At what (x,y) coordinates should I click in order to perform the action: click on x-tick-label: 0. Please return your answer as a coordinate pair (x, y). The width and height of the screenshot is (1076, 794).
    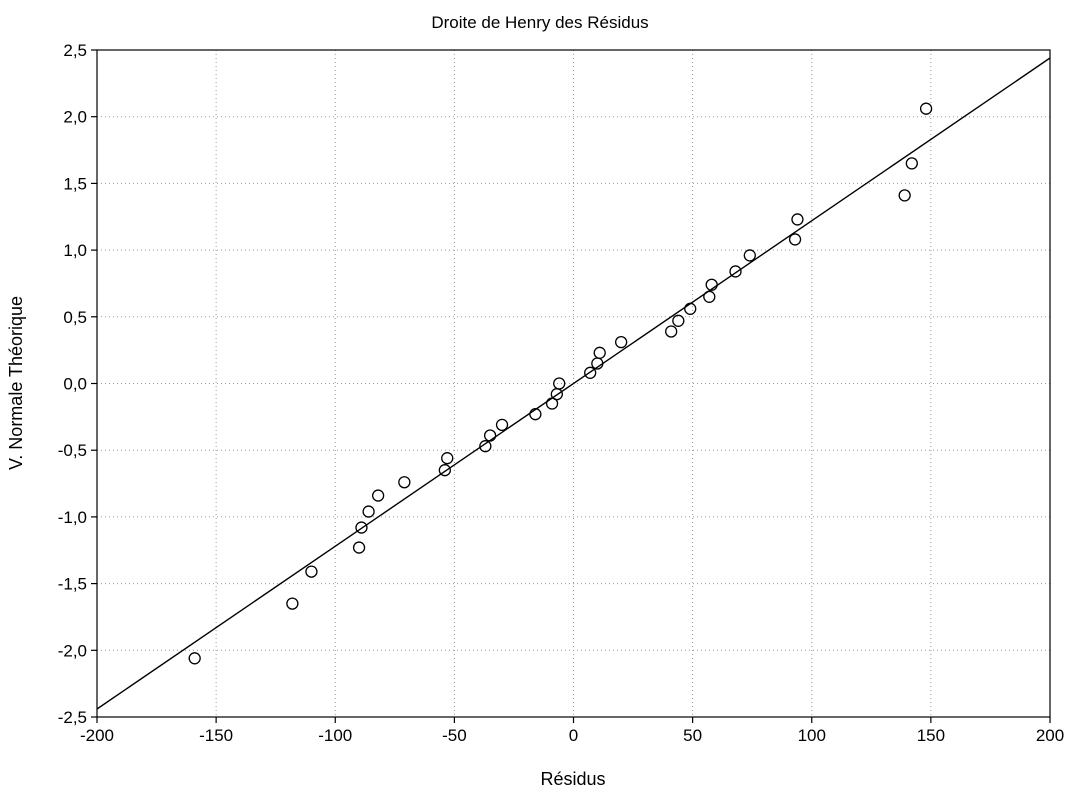
    Looking at the image, I should click on (573, 735).